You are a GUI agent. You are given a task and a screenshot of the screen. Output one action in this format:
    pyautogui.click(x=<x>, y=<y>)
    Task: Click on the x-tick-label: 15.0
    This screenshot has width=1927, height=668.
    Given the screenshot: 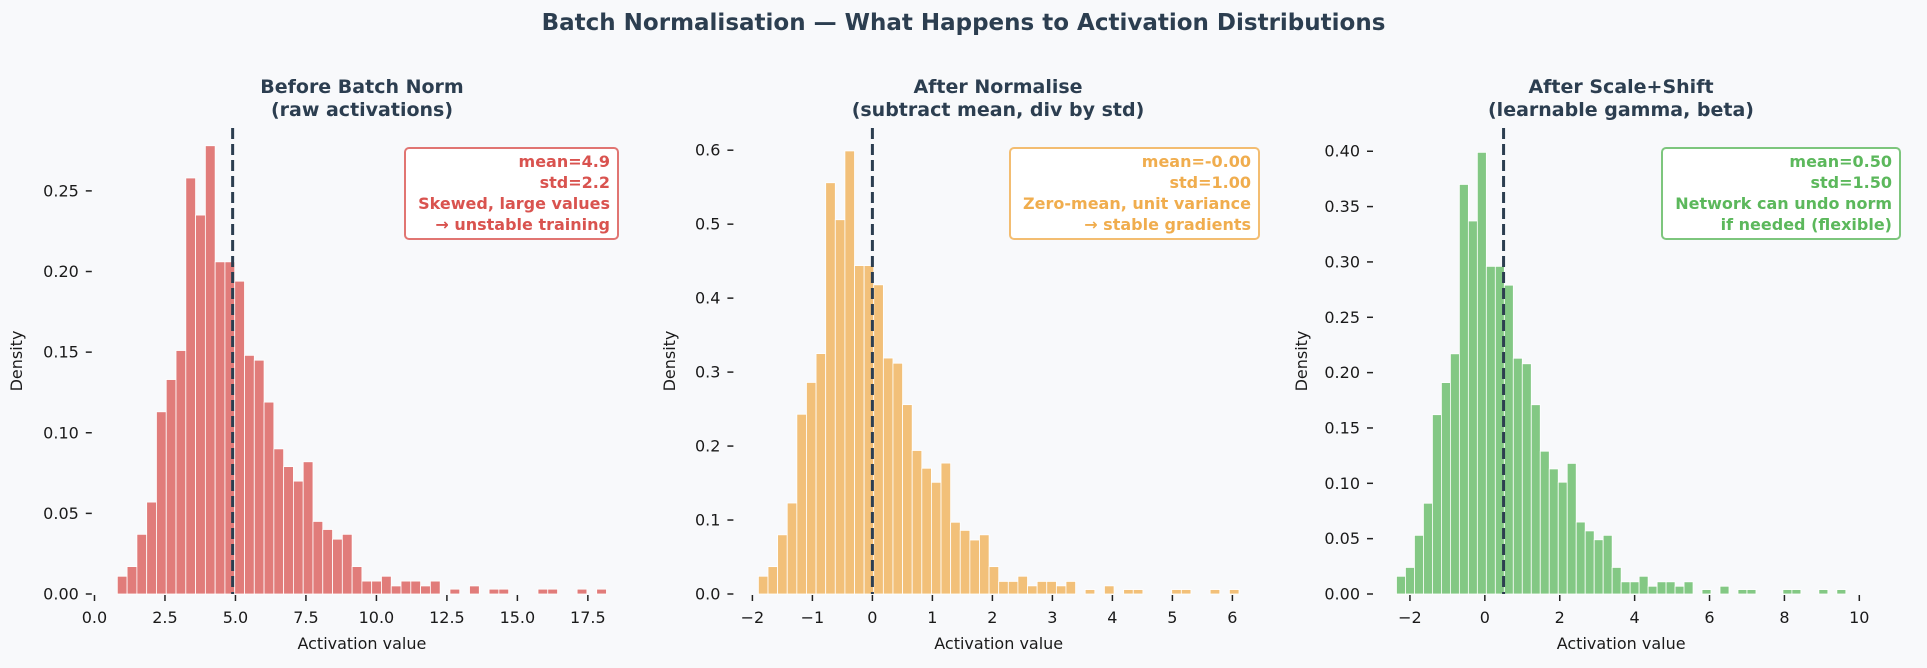 What is the action you would take?
    pyautogui.click(x=518, y=617)
    